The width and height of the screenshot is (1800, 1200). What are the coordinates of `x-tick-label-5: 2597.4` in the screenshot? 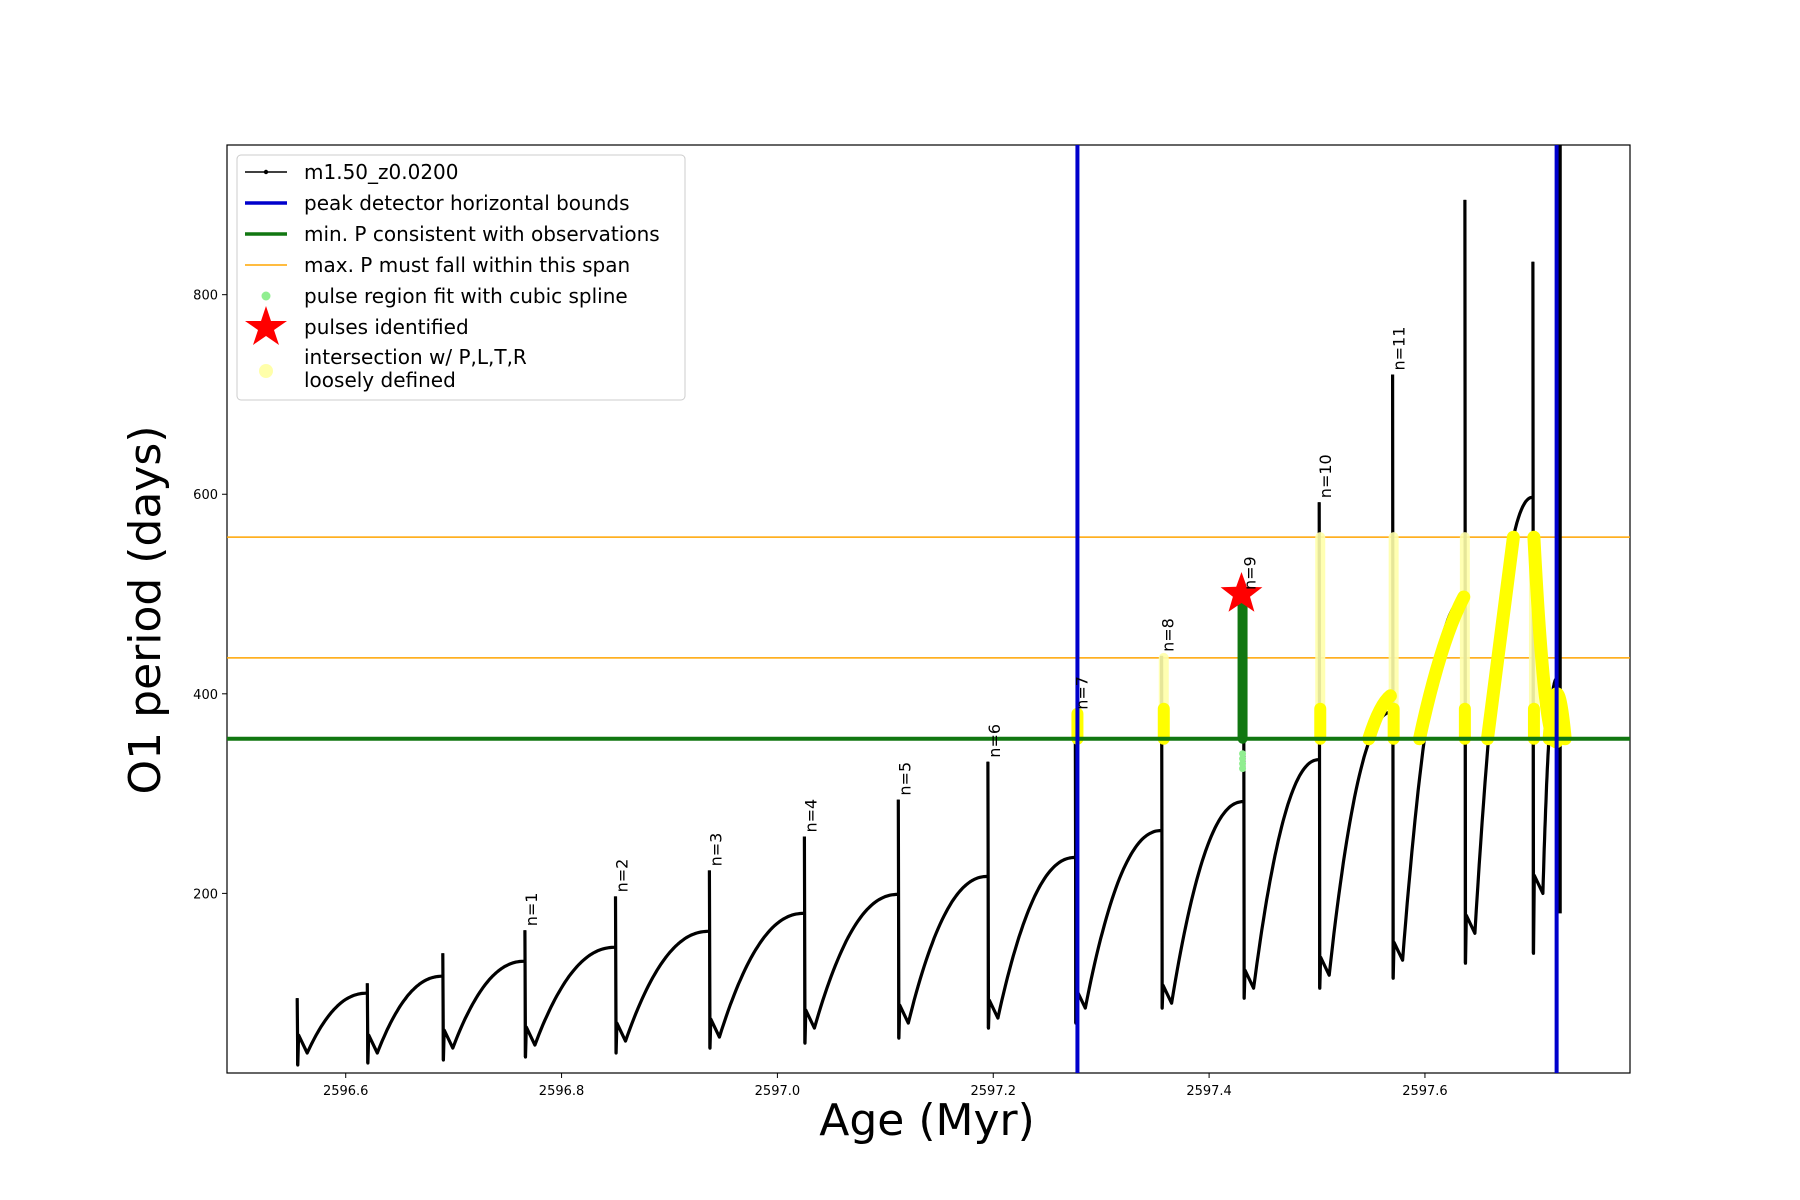 It's located at (1209, 1091).